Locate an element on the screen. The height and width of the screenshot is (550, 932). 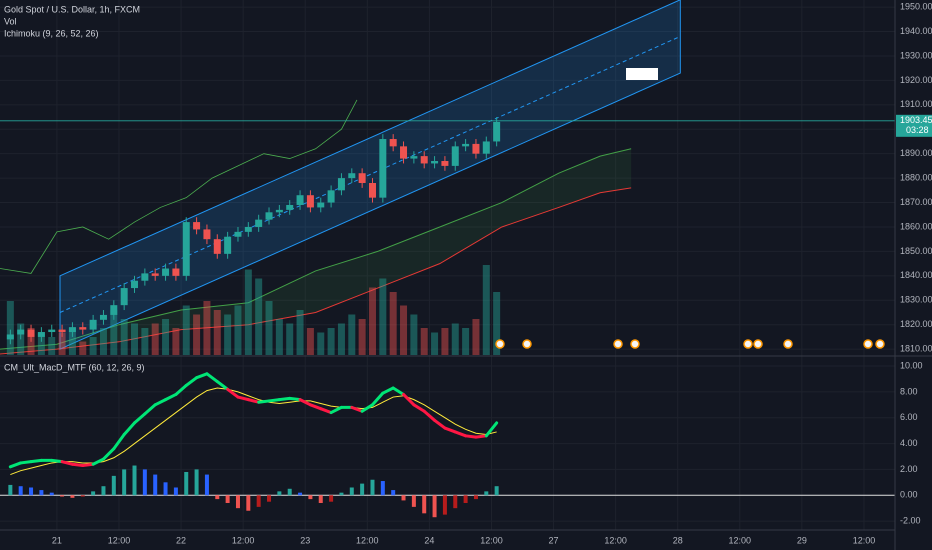
drawing-label is located at coordinates (642, 74).